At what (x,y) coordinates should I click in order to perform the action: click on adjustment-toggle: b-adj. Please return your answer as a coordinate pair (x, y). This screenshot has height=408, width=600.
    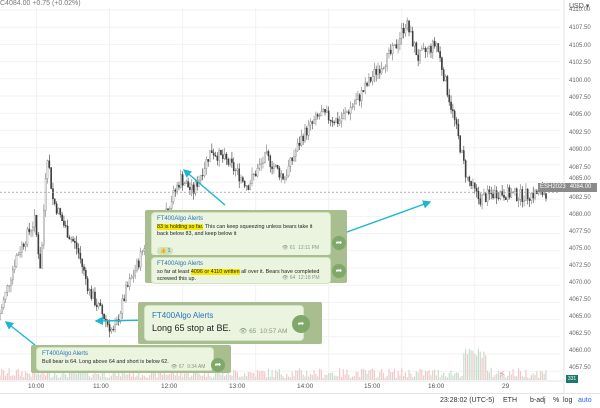
    Looking at the image, I should click on (538, 400).